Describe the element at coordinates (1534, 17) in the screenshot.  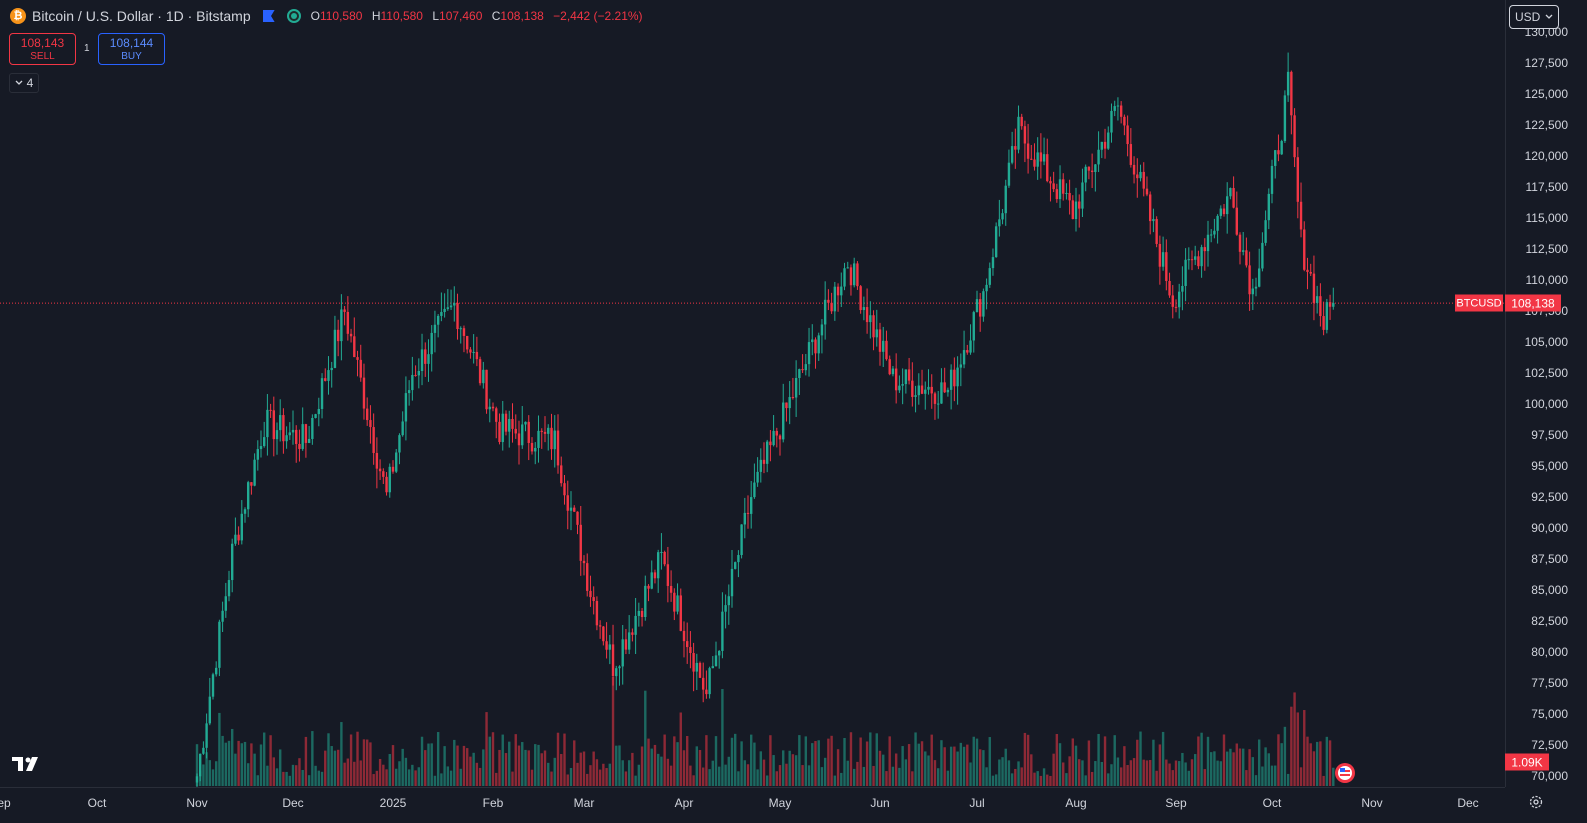
I see `currency-select: USD` at that location.